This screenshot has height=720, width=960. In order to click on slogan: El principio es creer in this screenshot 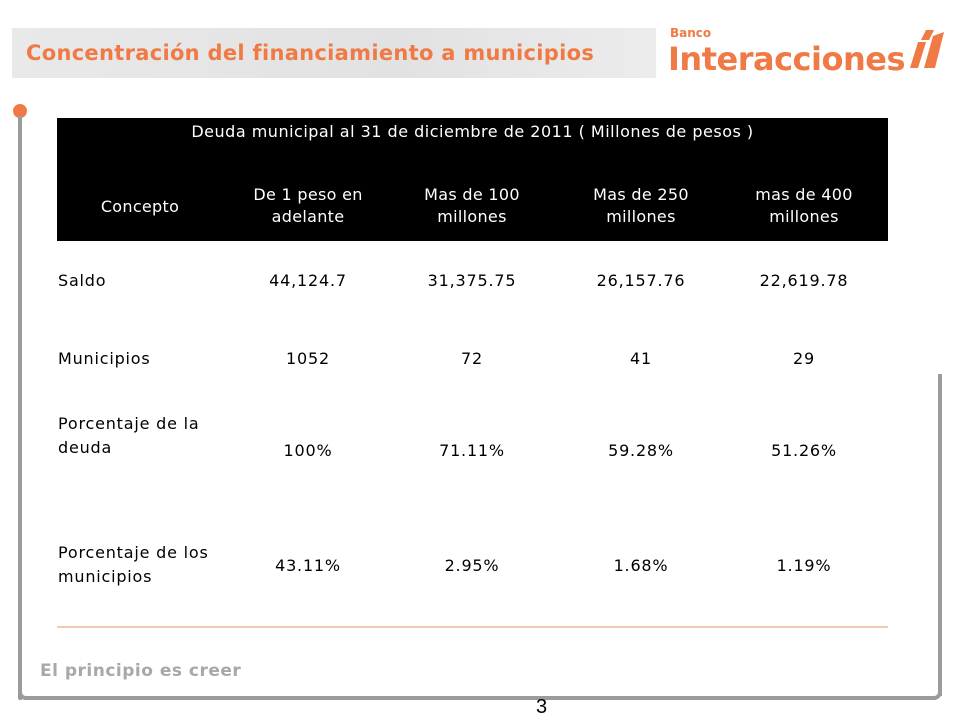, I will do `click(141, 671)`.